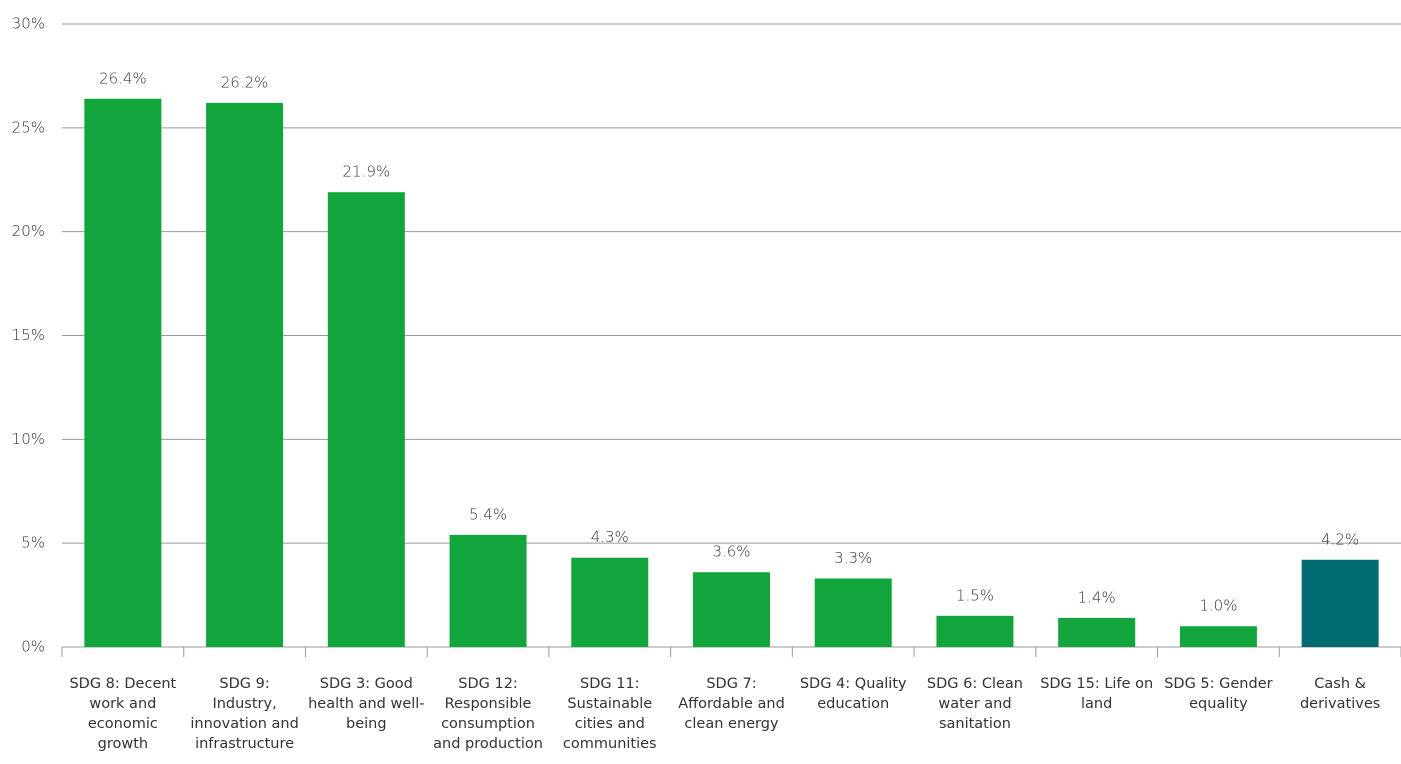 The width and height of the screenshot is (1401, 764). What do you see at coordinates (245, 82) in the screenshot?
I see `value-label: 26.2%` at bounding box center [245, 82].